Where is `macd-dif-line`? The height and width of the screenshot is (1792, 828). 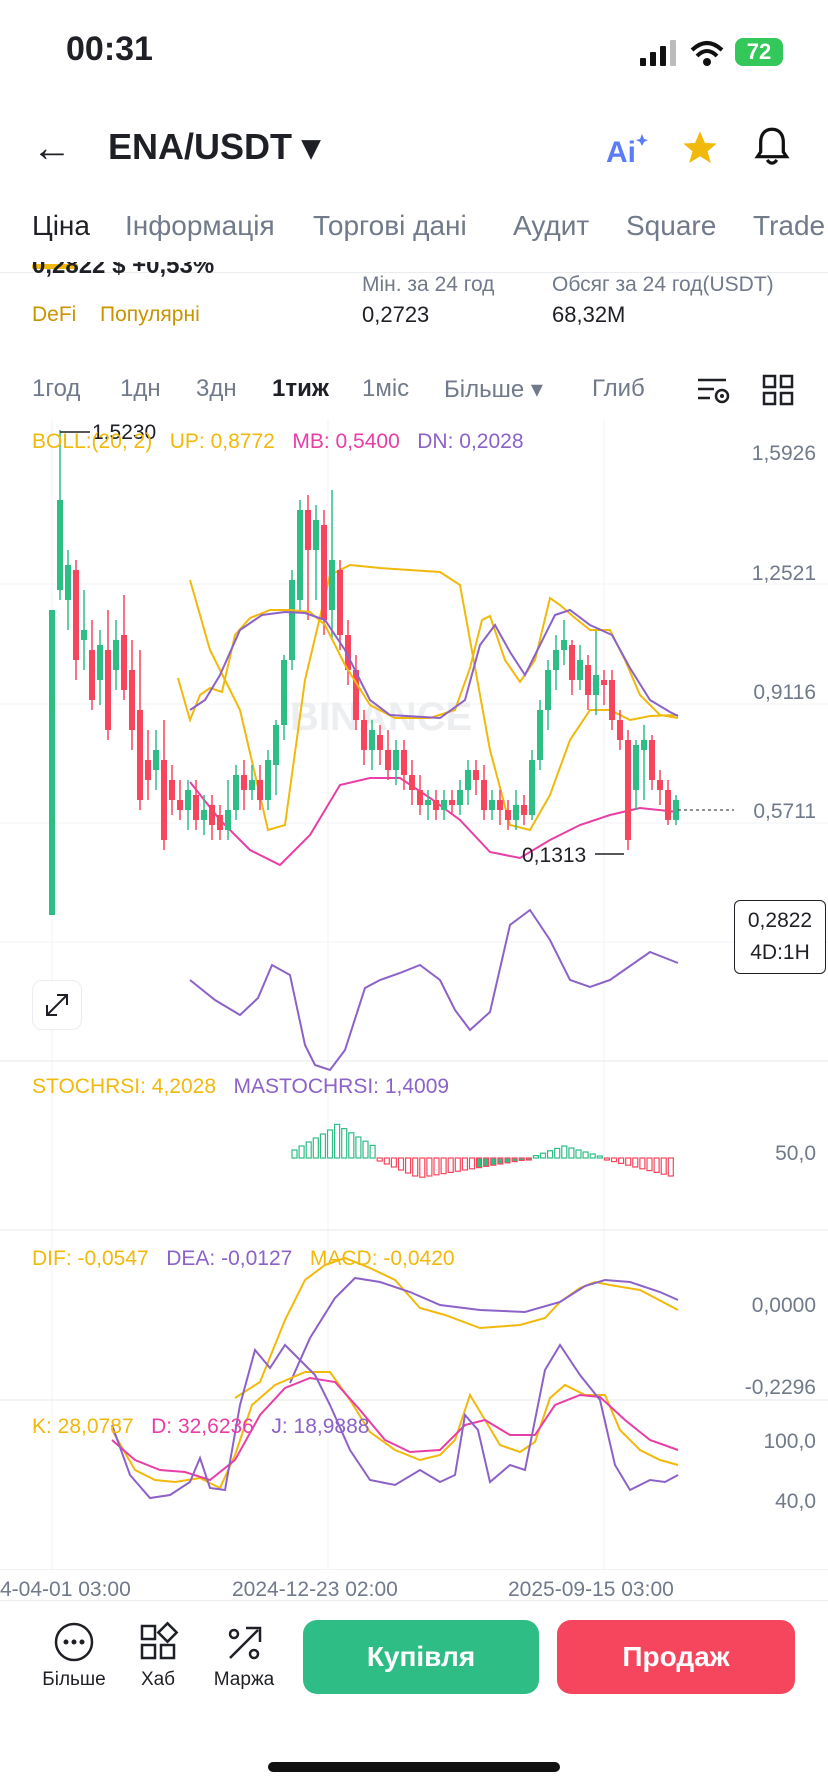 macd-dif-line is located at coordinates (456, 1327).